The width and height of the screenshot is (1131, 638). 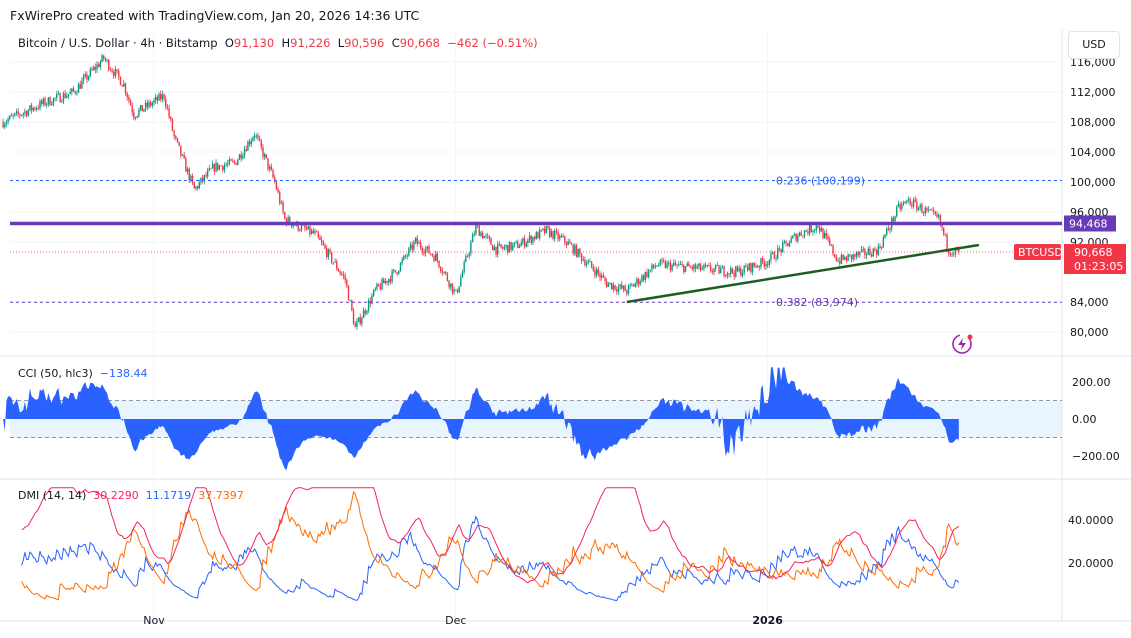 I want to click on replay-lightning-icon, so click(x=962, y=344).